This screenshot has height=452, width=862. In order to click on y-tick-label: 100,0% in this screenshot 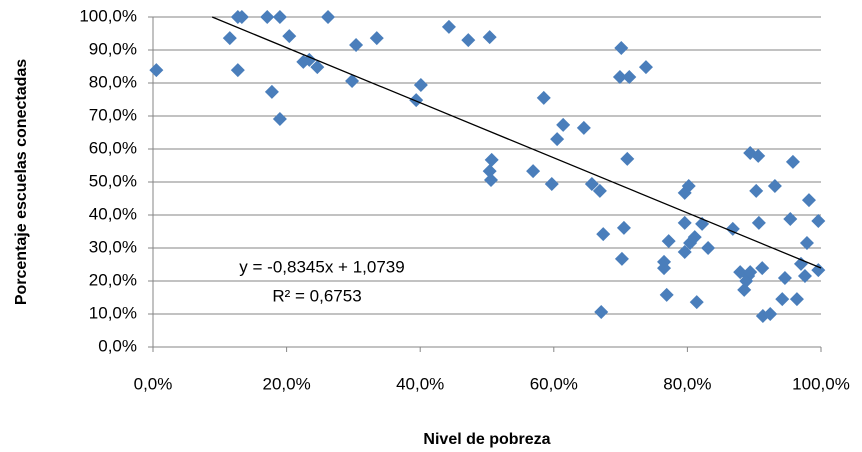, I will do `click(108, 15)`.